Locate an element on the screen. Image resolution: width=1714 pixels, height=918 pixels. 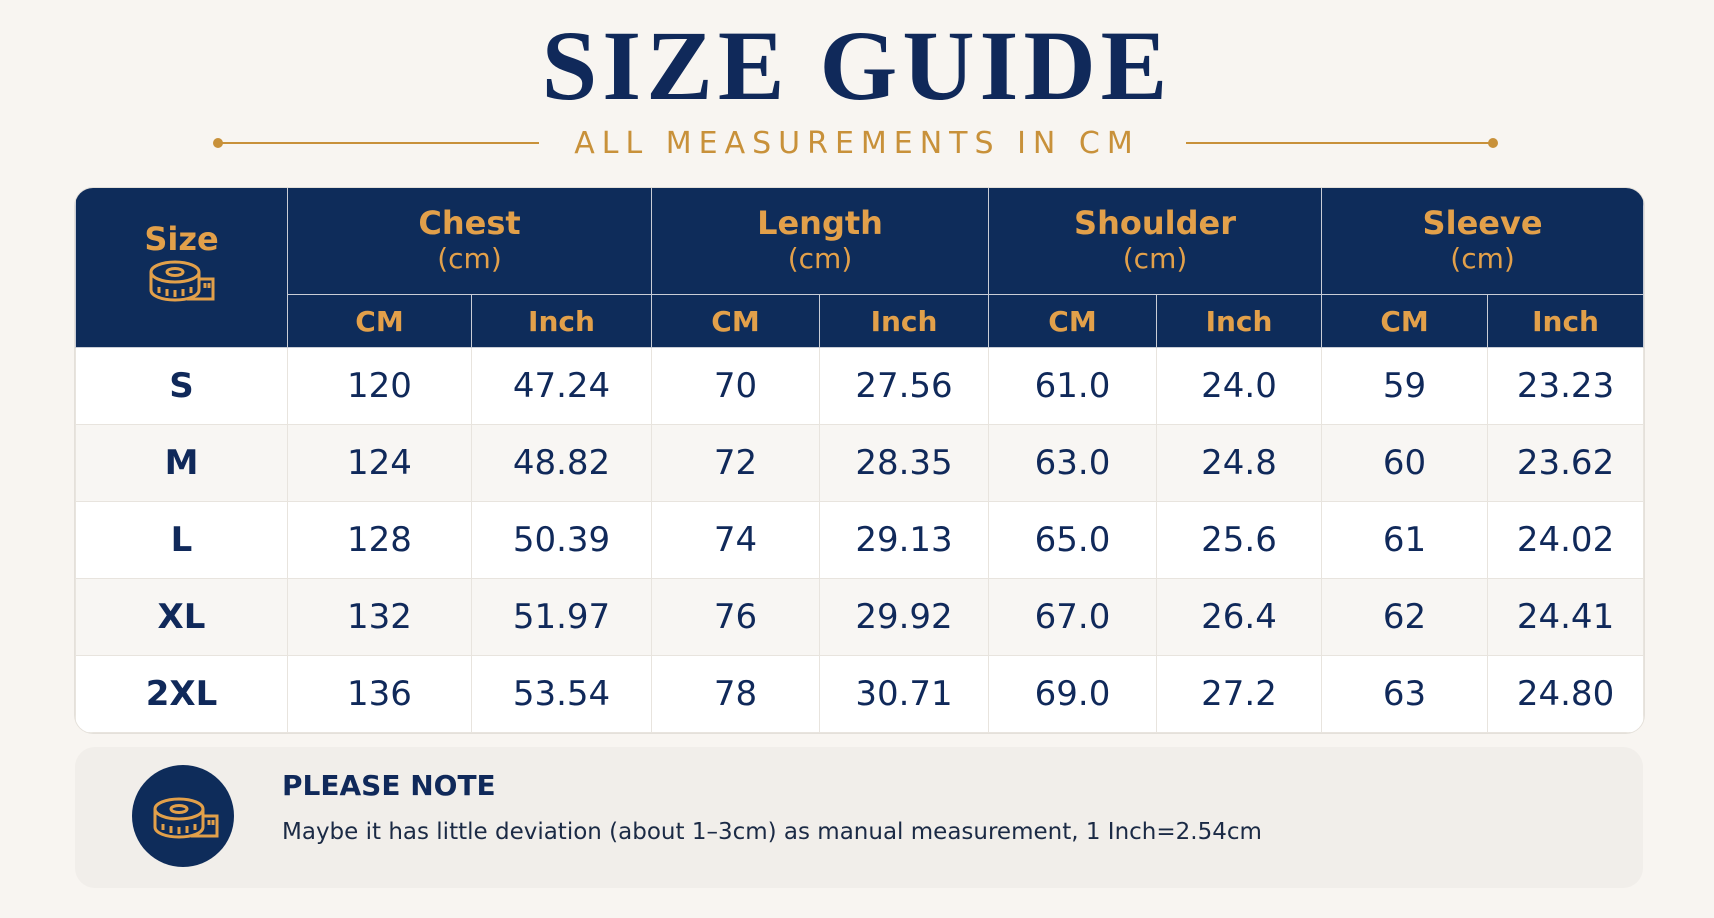
group-name: Sleeve is located at coordinates (1482, 223).